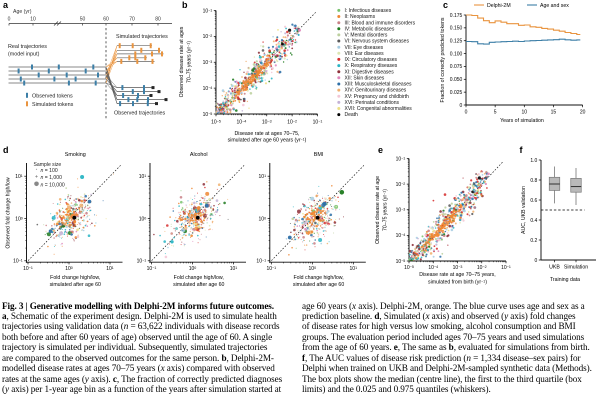 This screenshot has width=600, height=402. I want to click on svg-text: n = 100, so click(49, 171).